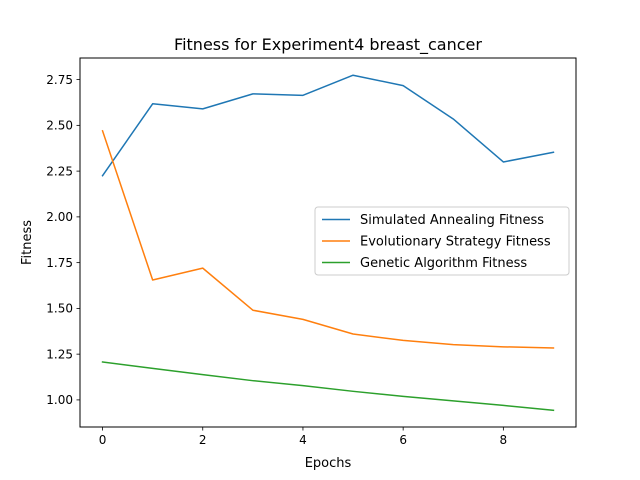 Image resolution: width=640 pixels, height=480 pixels. I want to click on x-axis-label: Epochs, so click(328, 463).